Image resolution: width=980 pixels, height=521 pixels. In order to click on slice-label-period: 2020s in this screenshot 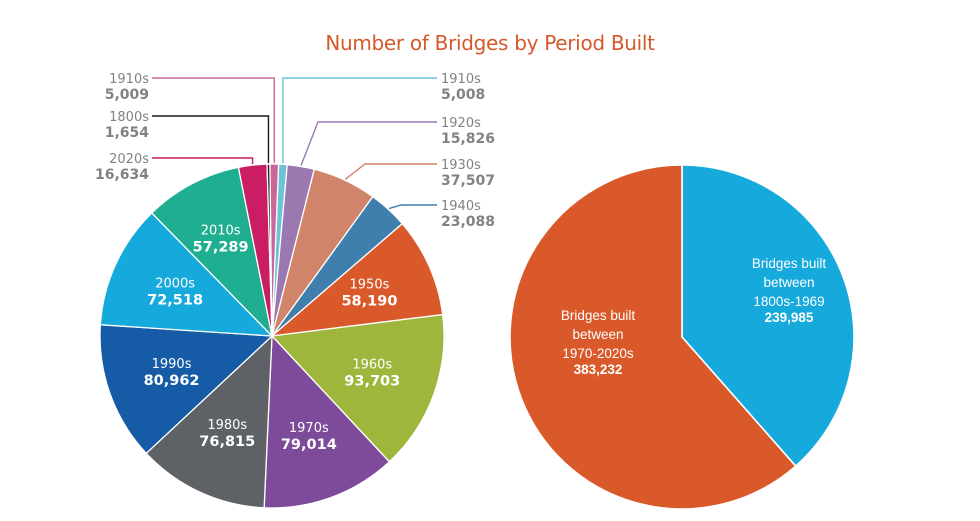, I will do `click(129, 159)`.